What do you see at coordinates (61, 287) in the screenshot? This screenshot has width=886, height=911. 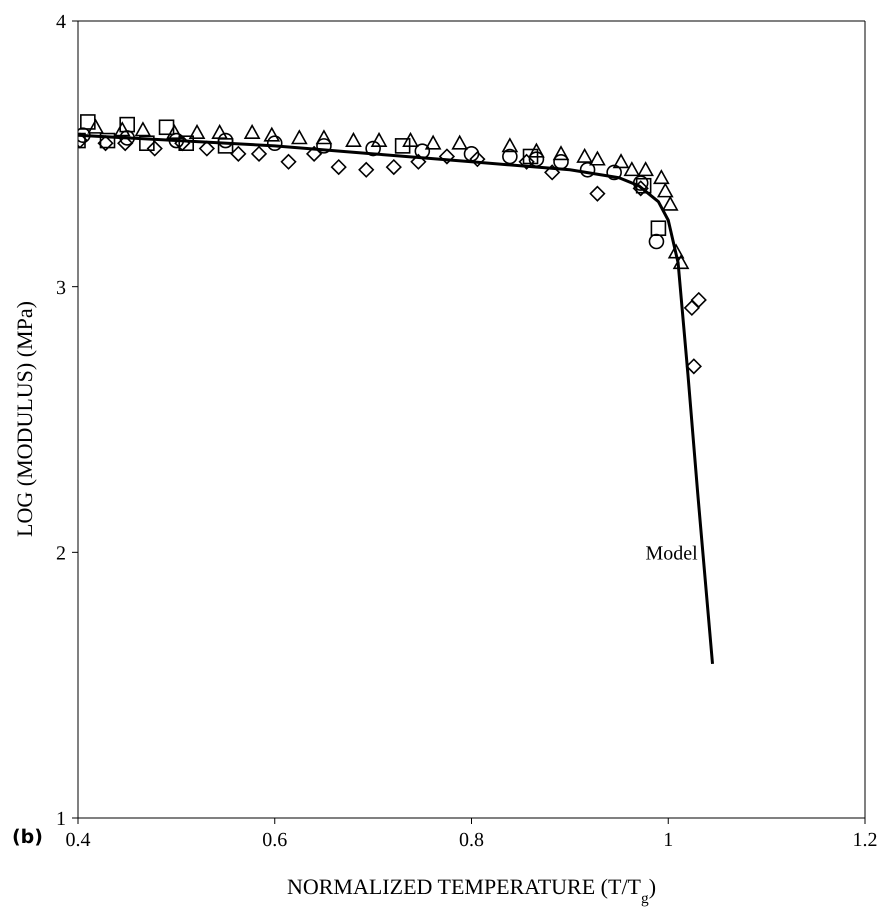 I see `y-tick-label: 3` at bounding box center [61, 287].